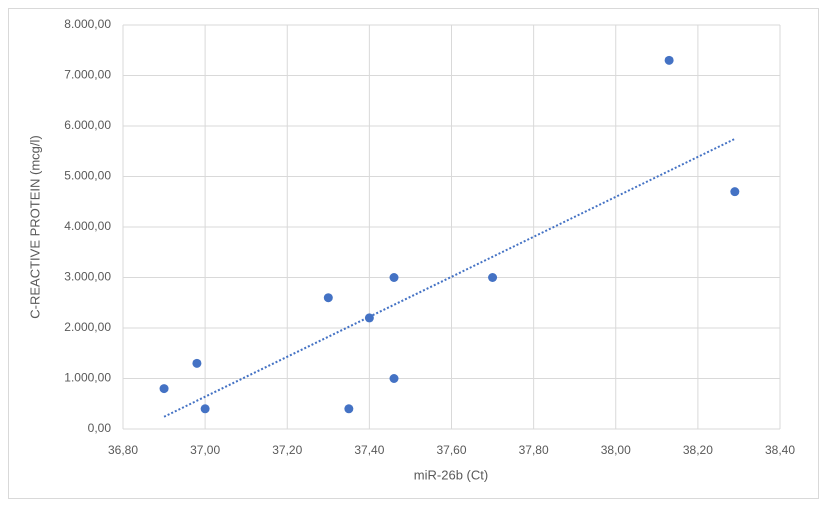  What do you see at coordinates (87, 24) in the screenshot?
I see `y-tick-label: 8.000,00` at bounding box center [87, 24].